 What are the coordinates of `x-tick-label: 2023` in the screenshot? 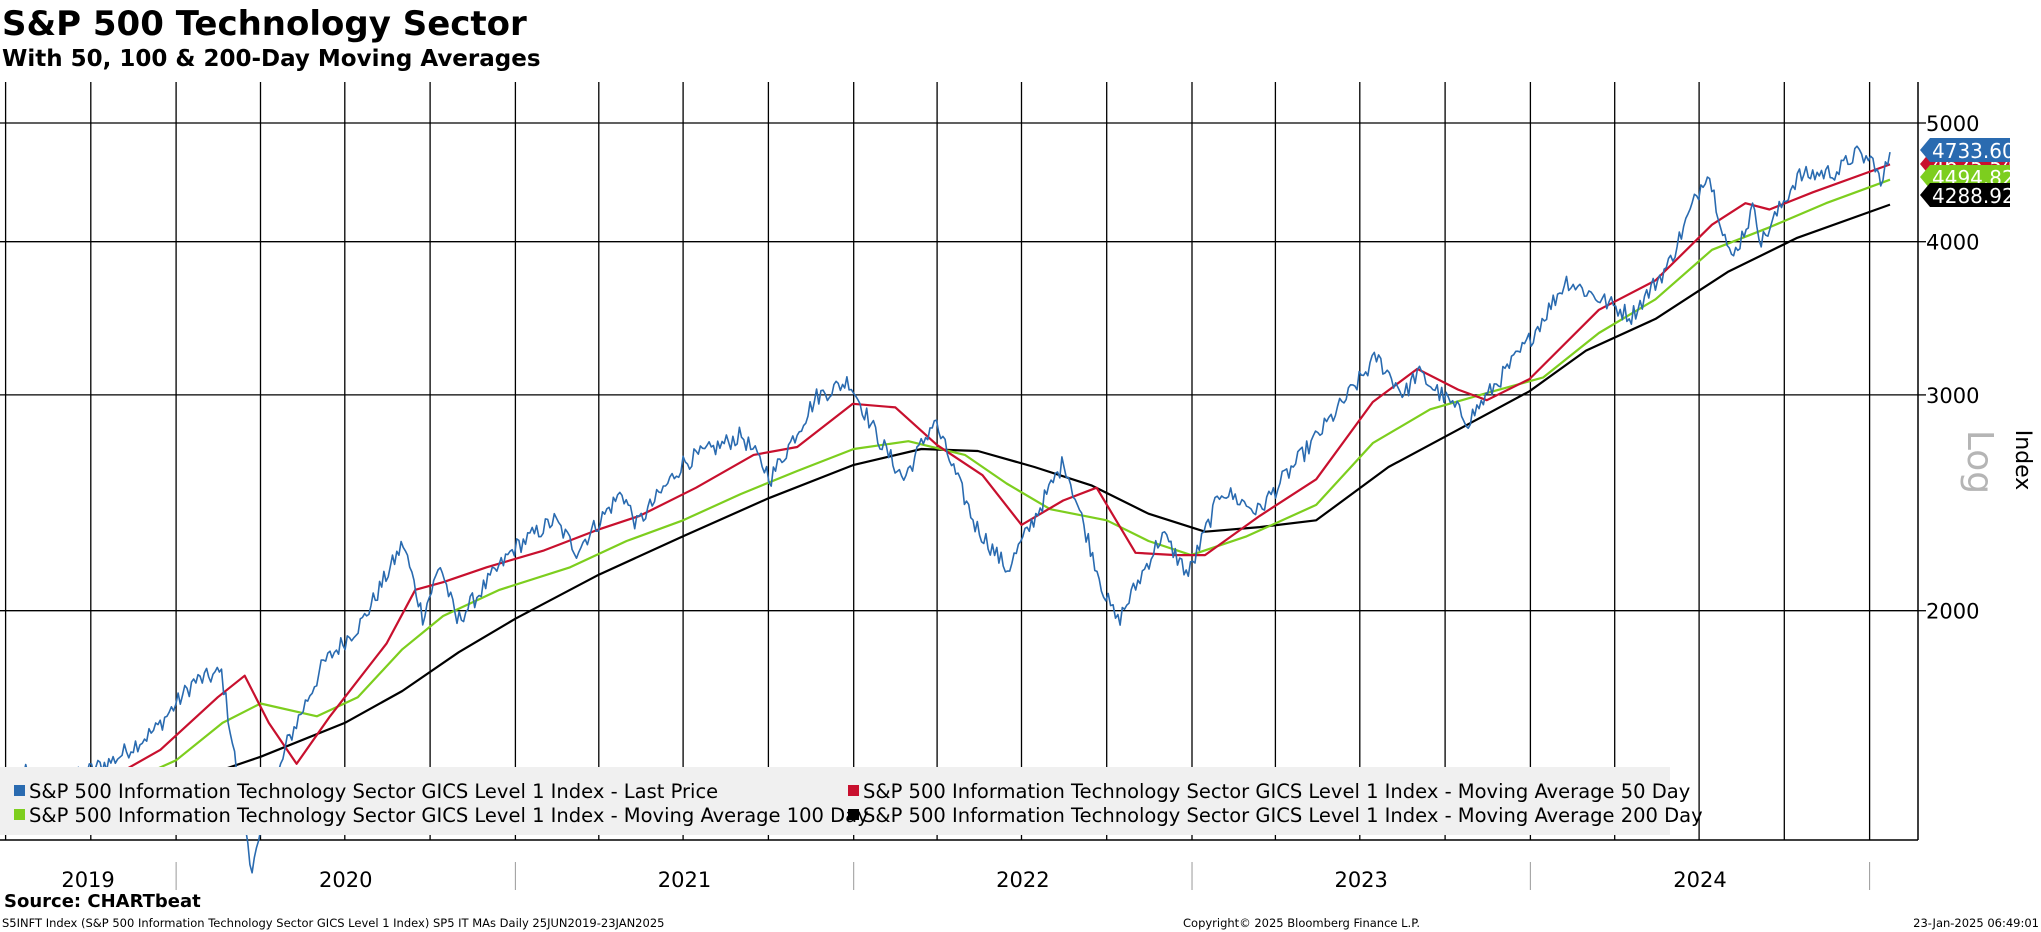 It's located at (1360, 879).